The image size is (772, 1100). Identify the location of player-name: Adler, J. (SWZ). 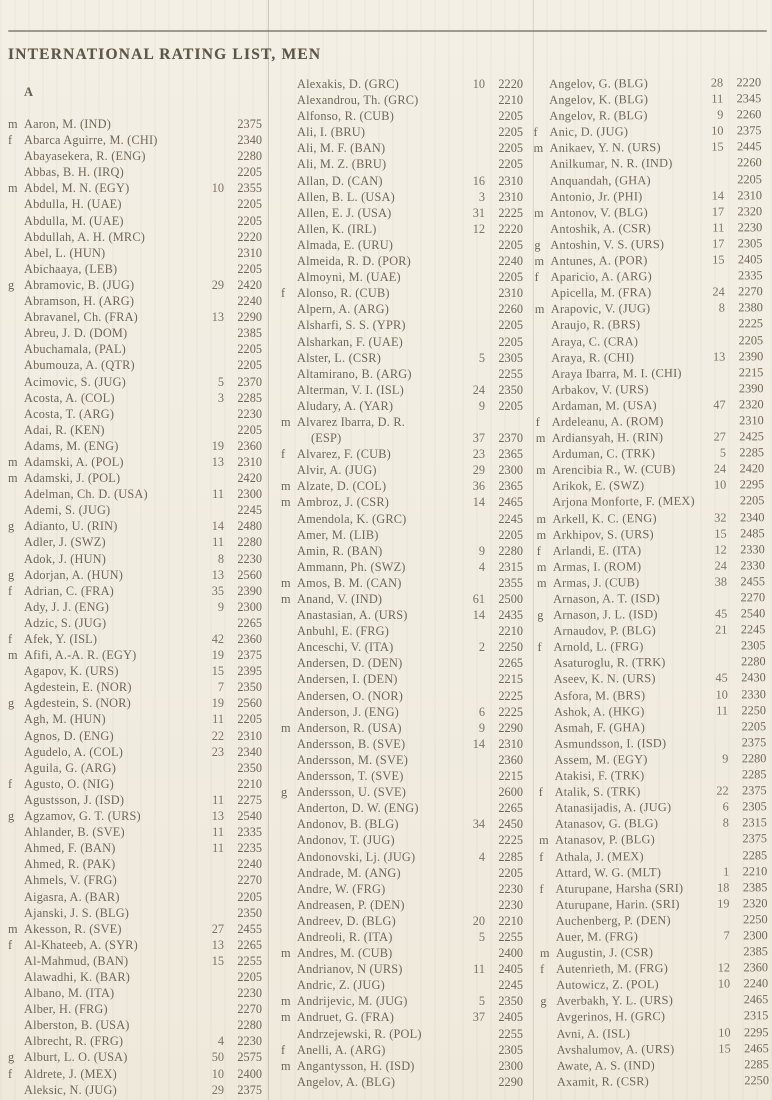
(65, 542).